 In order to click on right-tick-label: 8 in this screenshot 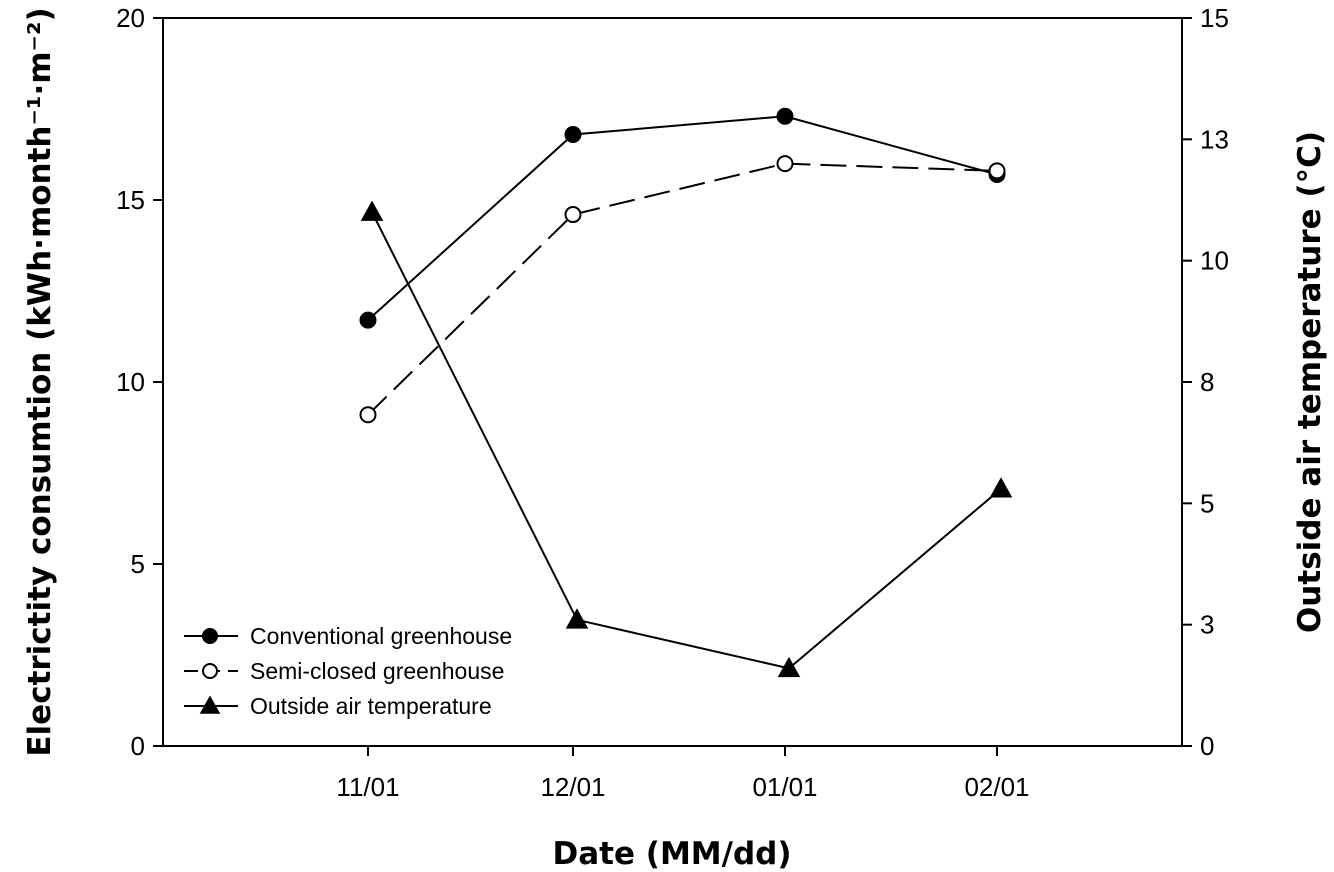, I will do `click(1207, 382)`.